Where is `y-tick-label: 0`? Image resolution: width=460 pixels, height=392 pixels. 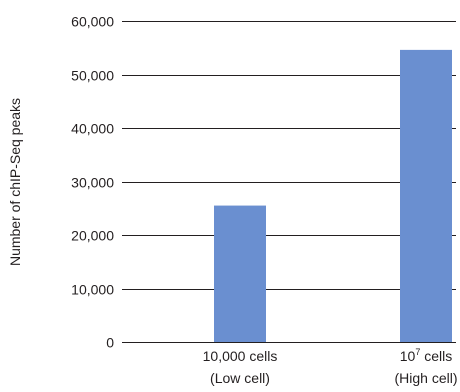
y-tick-label: 0 is located at coordinates (110, 343).